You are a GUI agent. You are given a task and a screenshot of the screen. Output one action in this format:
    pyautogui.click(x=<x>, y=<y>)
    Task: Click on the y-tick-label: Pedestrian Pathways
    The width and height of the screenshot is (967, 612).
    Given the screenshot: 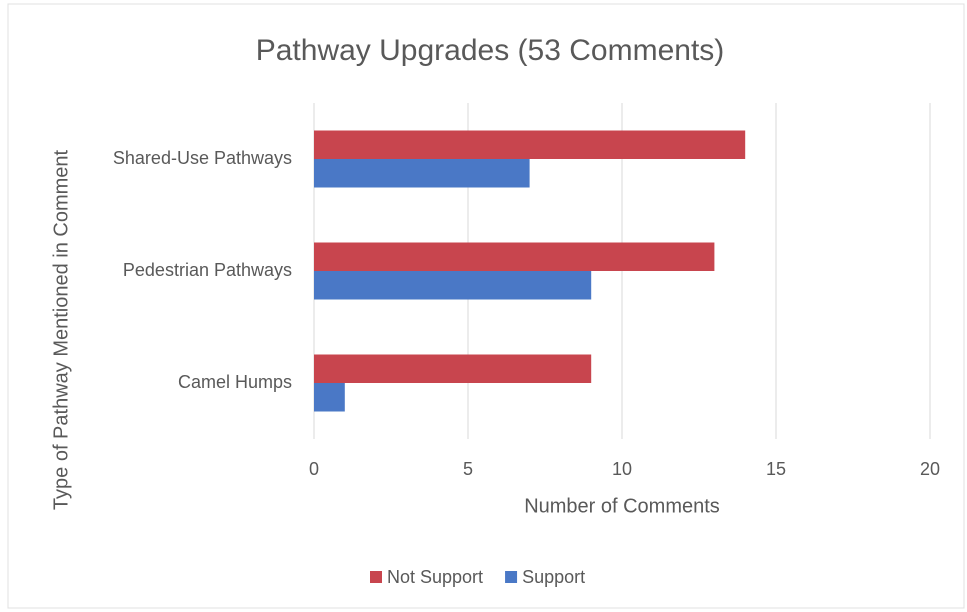 What is the action you would take?
    pyautogui.click(x=207, y=270)
    